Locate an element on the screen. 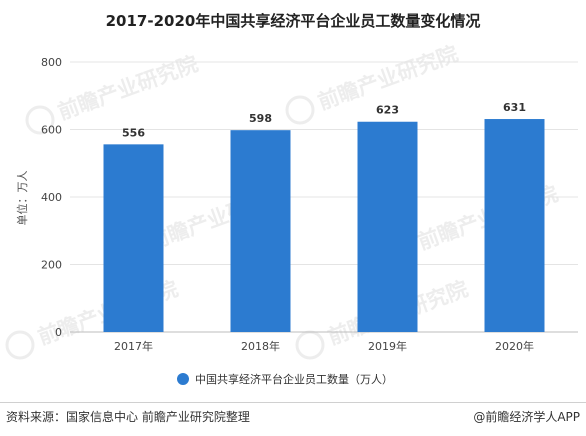 The height and width of the screenshot is (436, 586). footer-divider is located at coordinates (293, 402).